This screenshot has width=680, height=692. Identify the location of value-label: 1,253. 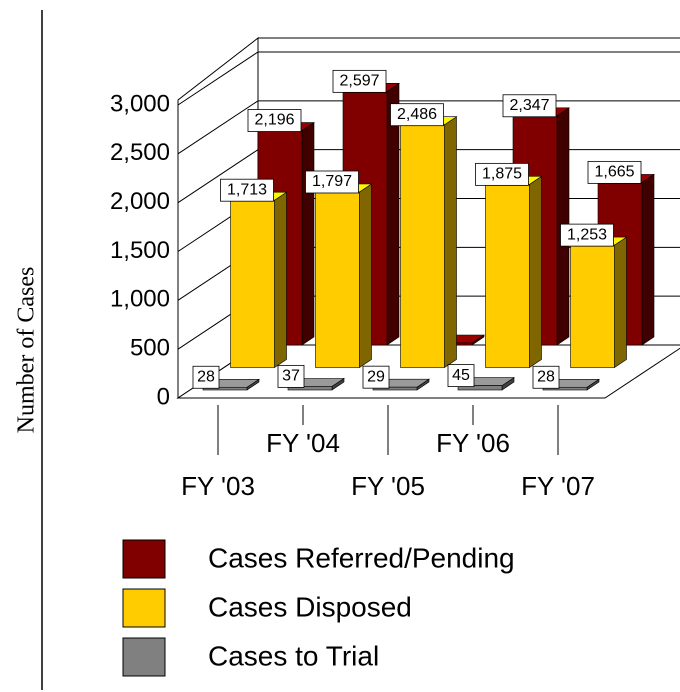
(587, 234).